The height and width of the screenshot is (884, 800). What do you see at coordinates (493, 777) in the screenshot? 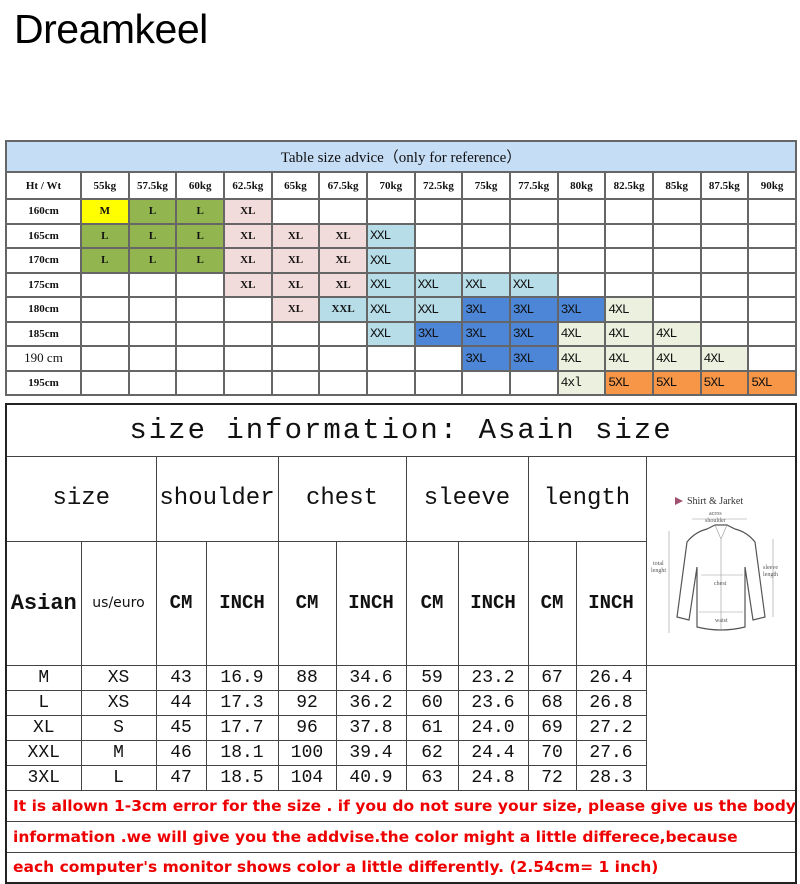
I see `info-cell: 24.8` at bounding box center [493, 777].